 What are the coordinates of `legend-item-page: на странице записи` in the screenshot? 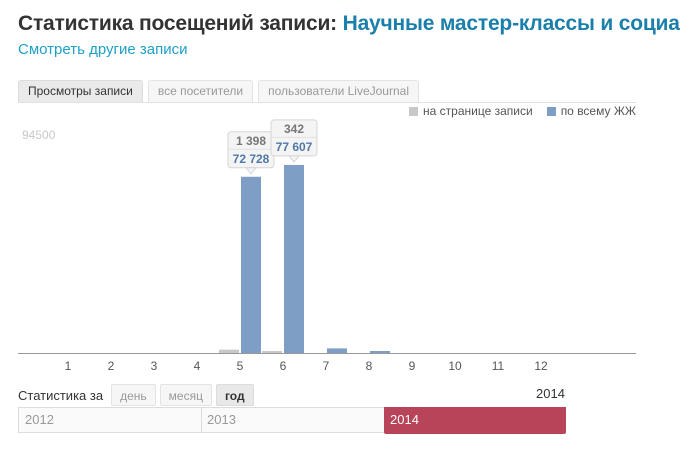 It's located at (471, 111).